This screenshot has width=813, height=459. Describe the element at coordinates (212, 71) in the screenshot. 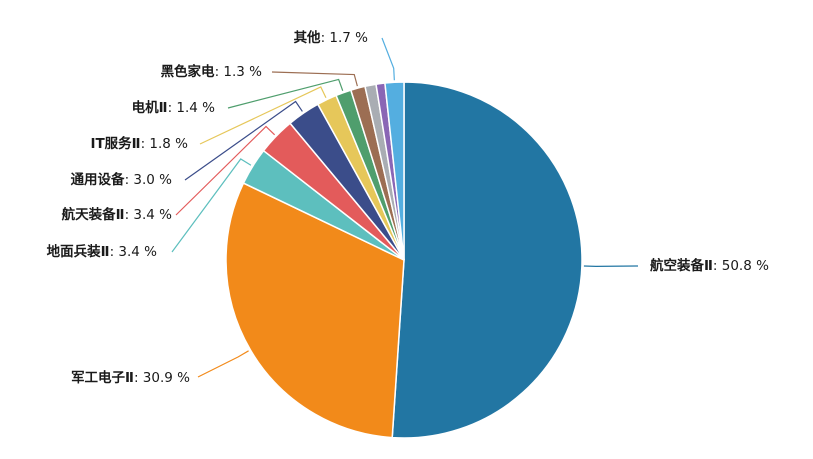

I see `data-label-7: 黑色家电: 1.3 %` at that location.